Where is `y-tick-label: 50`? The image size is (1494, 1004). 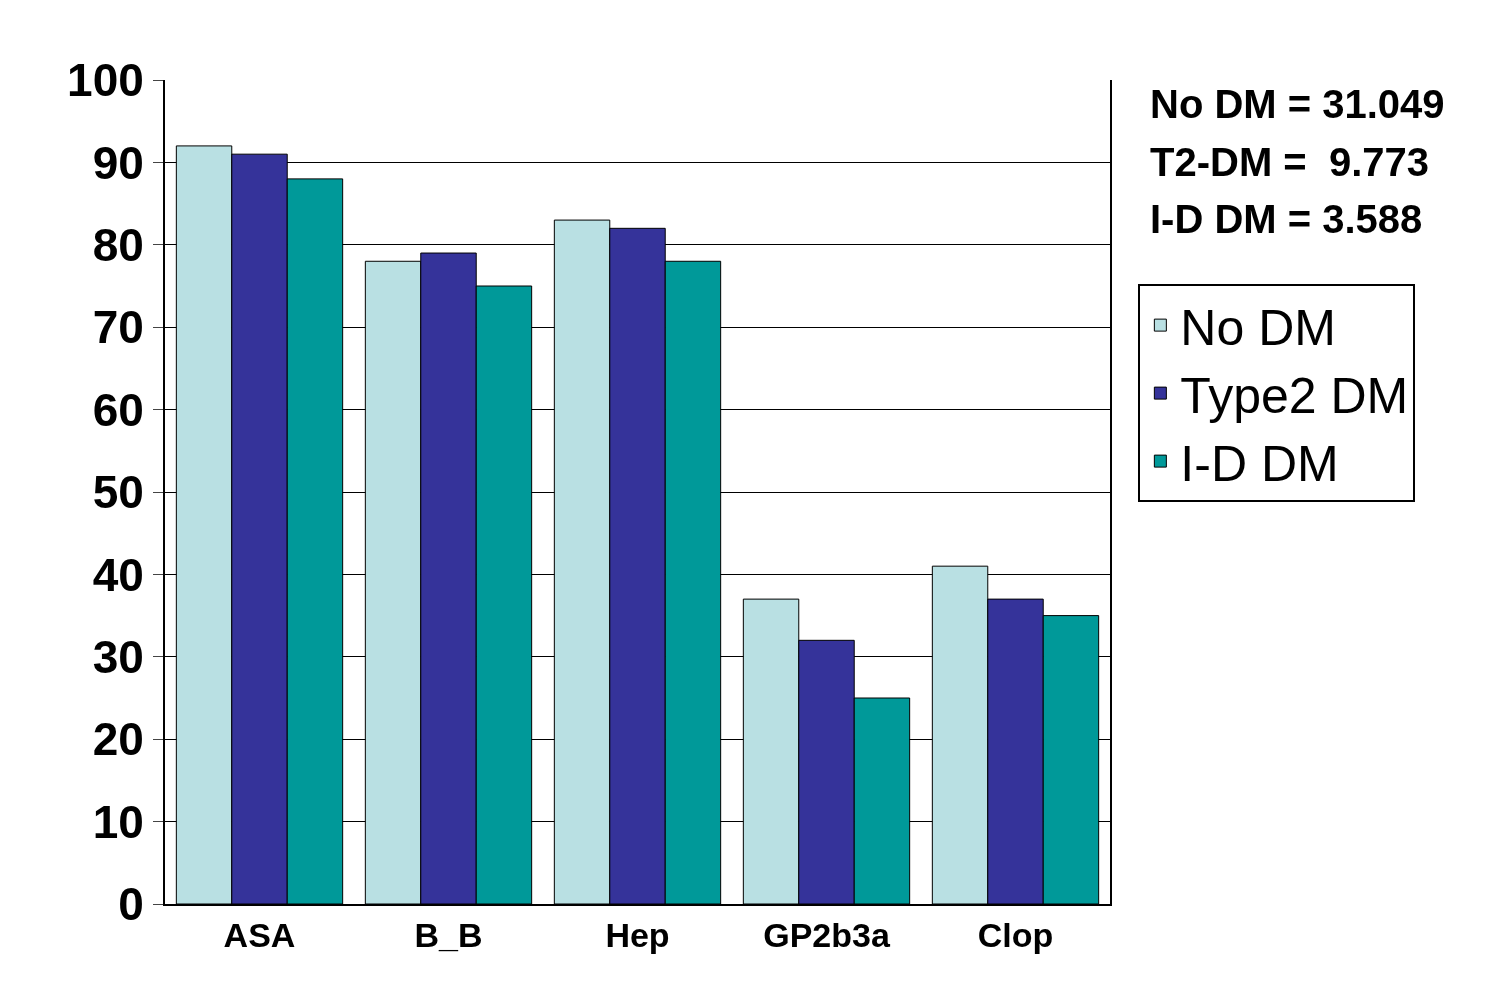 y-tick-label: 50 is located at coordinates (118, 492).